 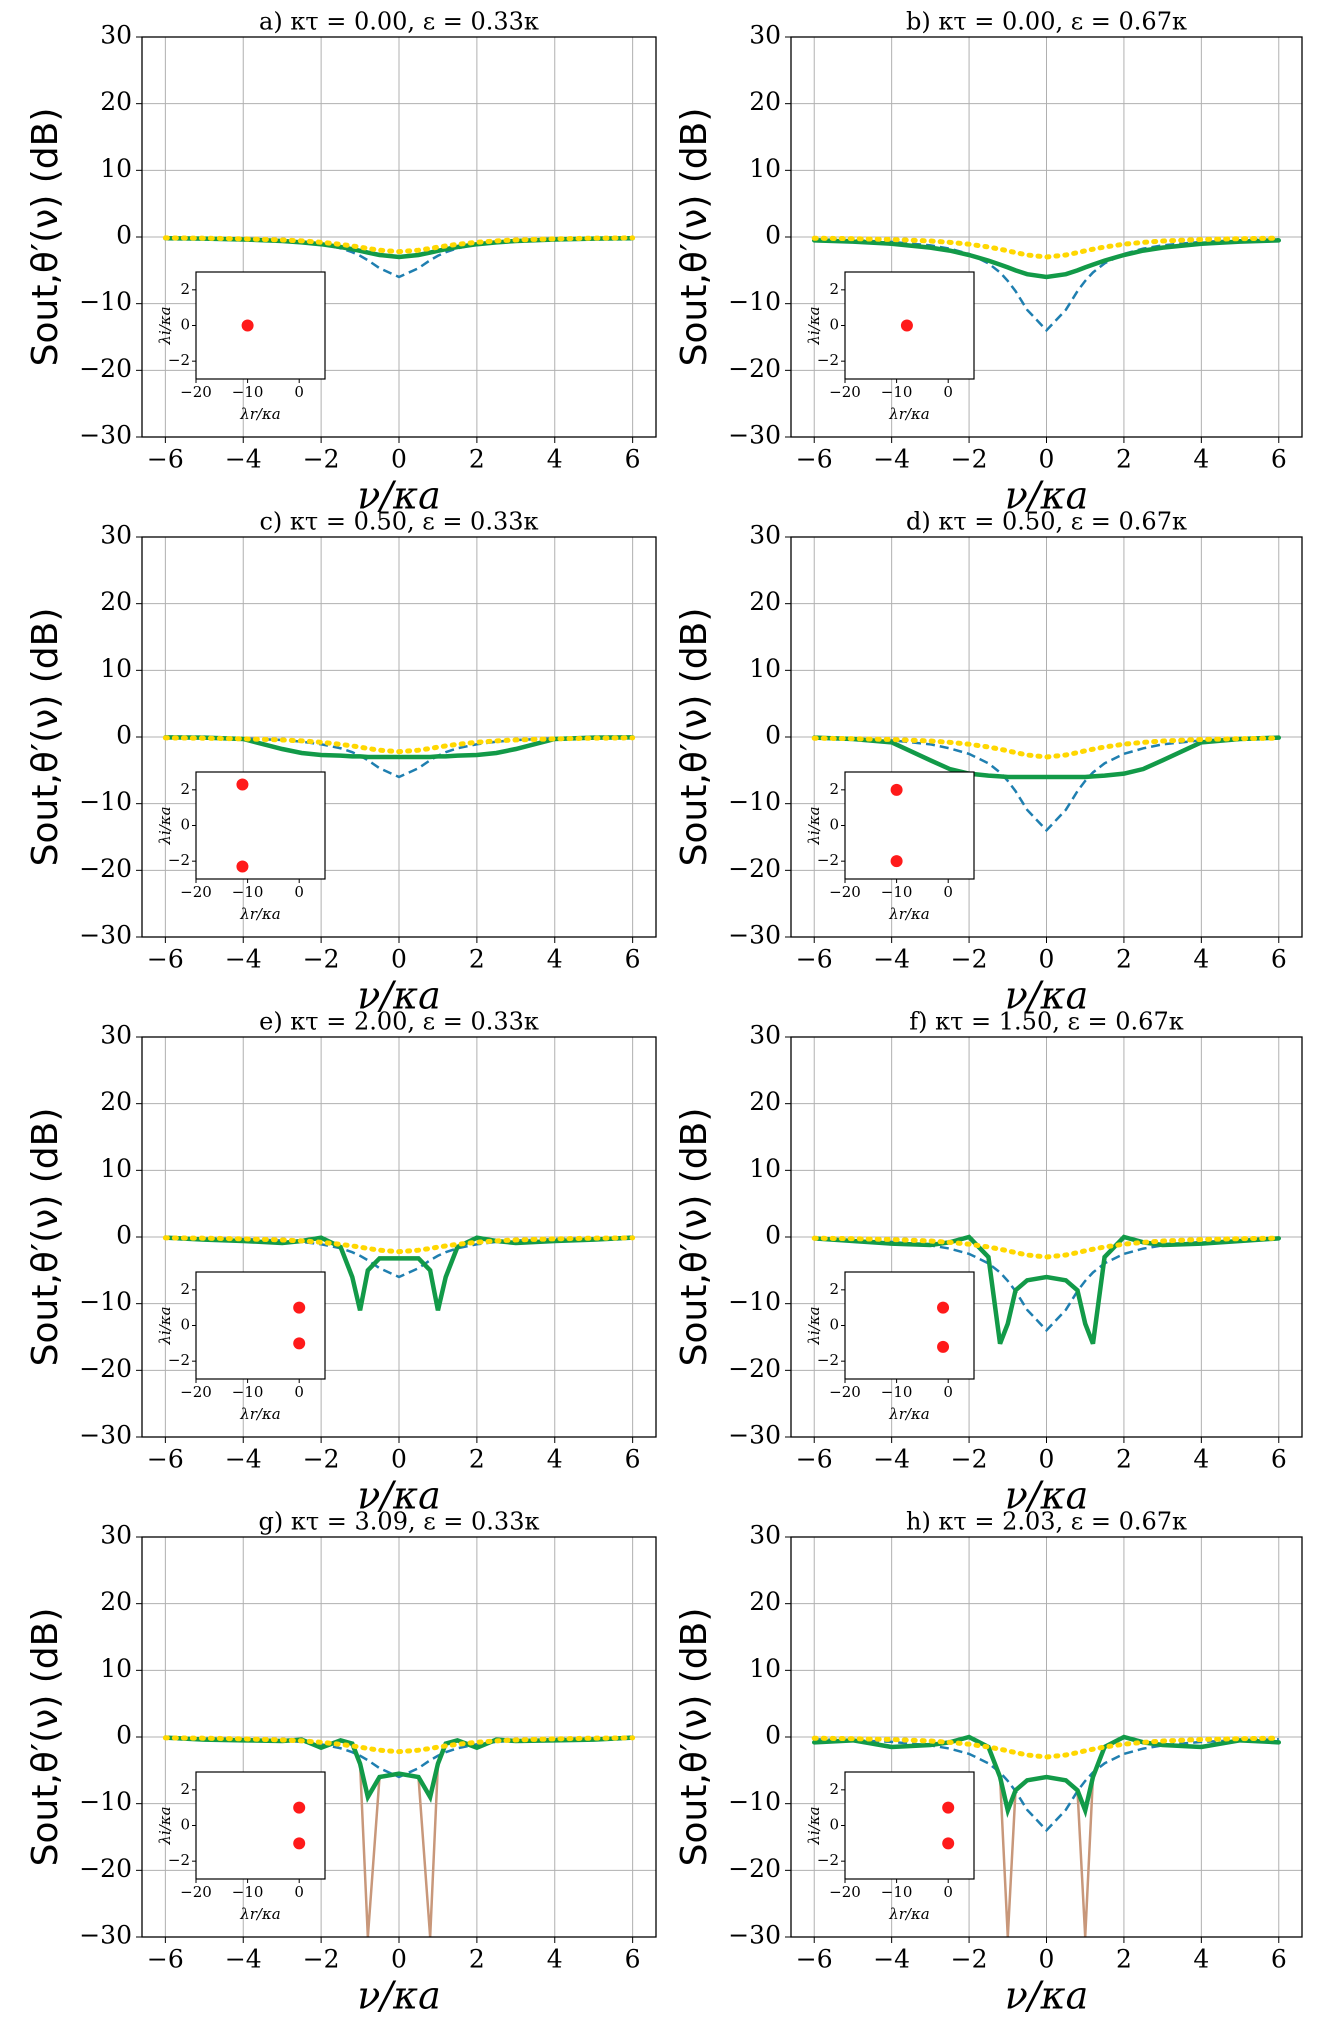 What do you see at coordinates (399, 1022) in the screenshot?
I see `panel-title: e) κτ = 2.00, ε = 0.33κ` at bounding box center [399, 1022].